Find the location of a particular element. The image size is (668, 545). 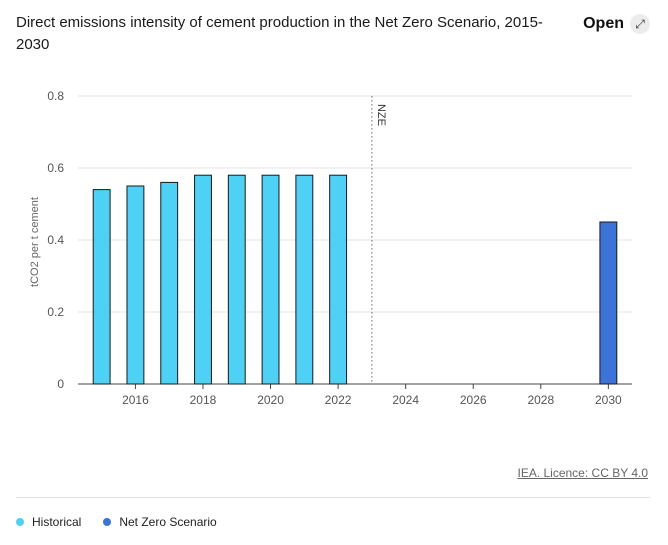

annotations: NZE is located at coordinates (379, 240).